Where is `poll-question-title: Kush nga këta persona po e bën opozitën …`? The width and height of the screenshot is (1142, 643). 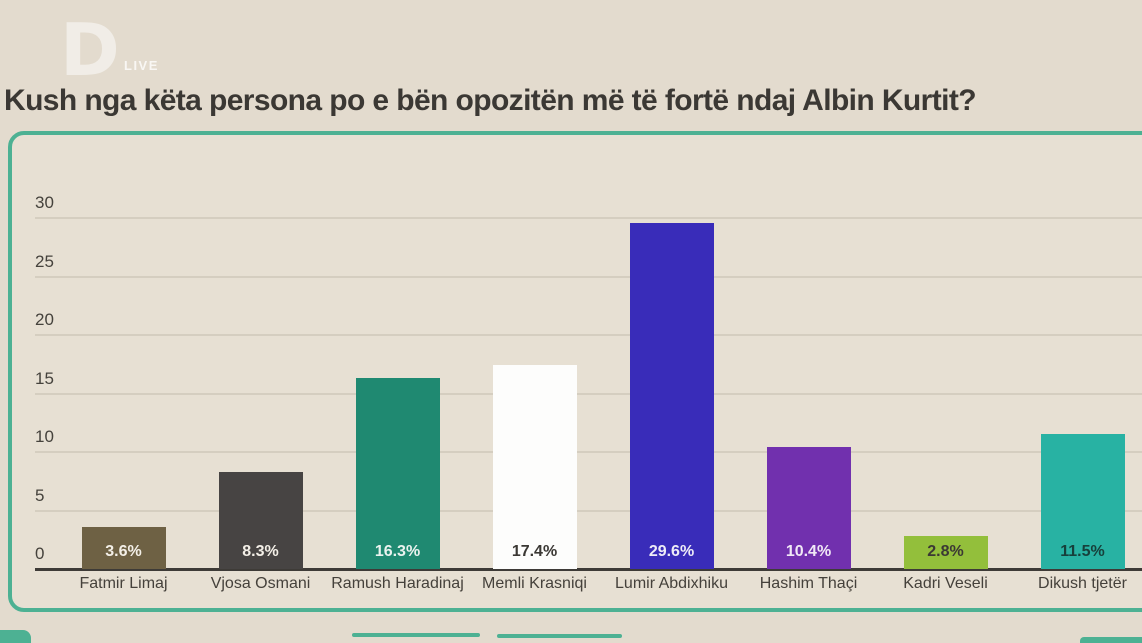 poll-question-title: Kush nga këta persona po e bën opozitën … is located at coordinates (490, 101).